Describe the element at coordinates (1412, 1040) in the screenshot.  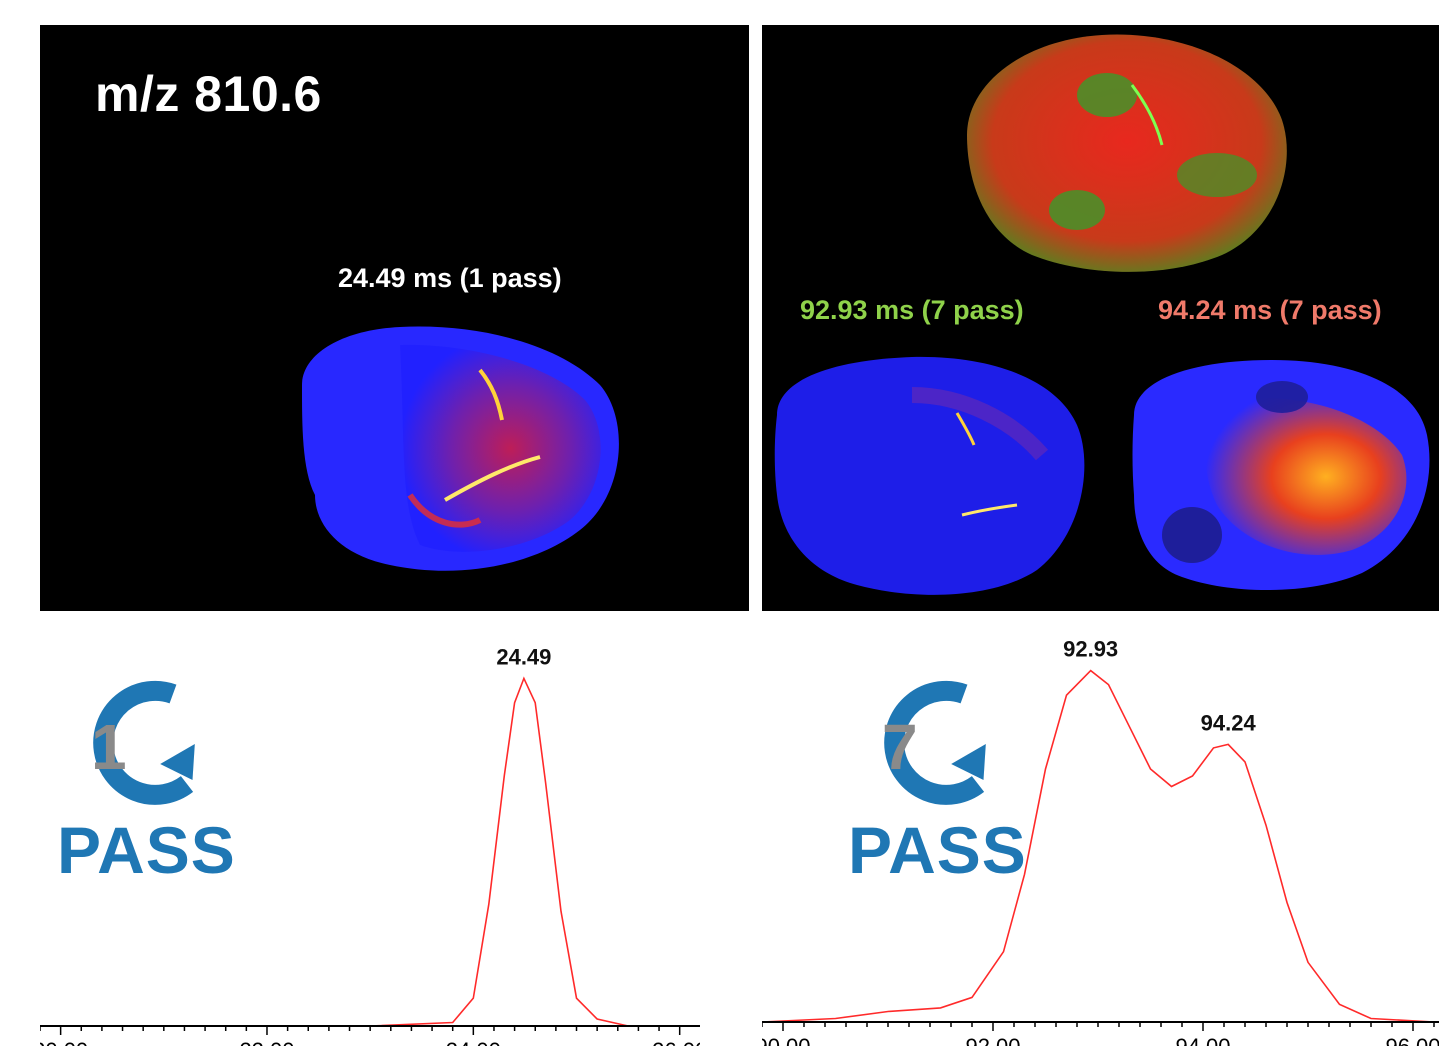
I see `x-tick-label: 96.00` at that location.